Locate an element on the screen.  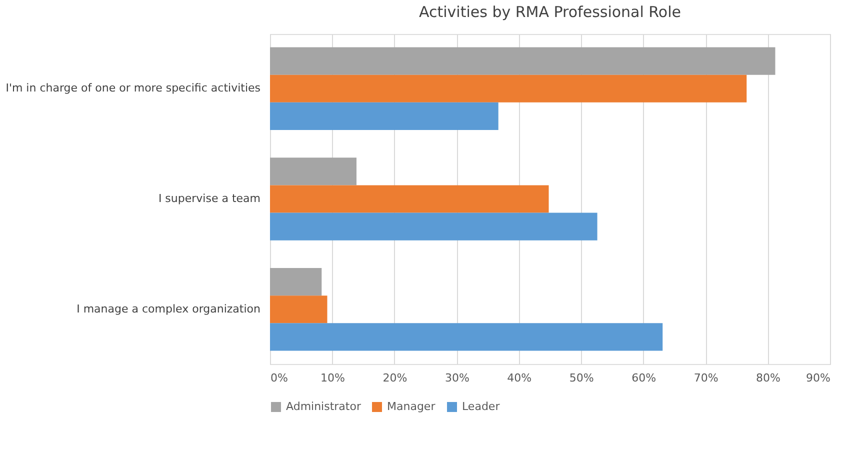
x-tick-label: 0% is located at coordinates (279, 378).